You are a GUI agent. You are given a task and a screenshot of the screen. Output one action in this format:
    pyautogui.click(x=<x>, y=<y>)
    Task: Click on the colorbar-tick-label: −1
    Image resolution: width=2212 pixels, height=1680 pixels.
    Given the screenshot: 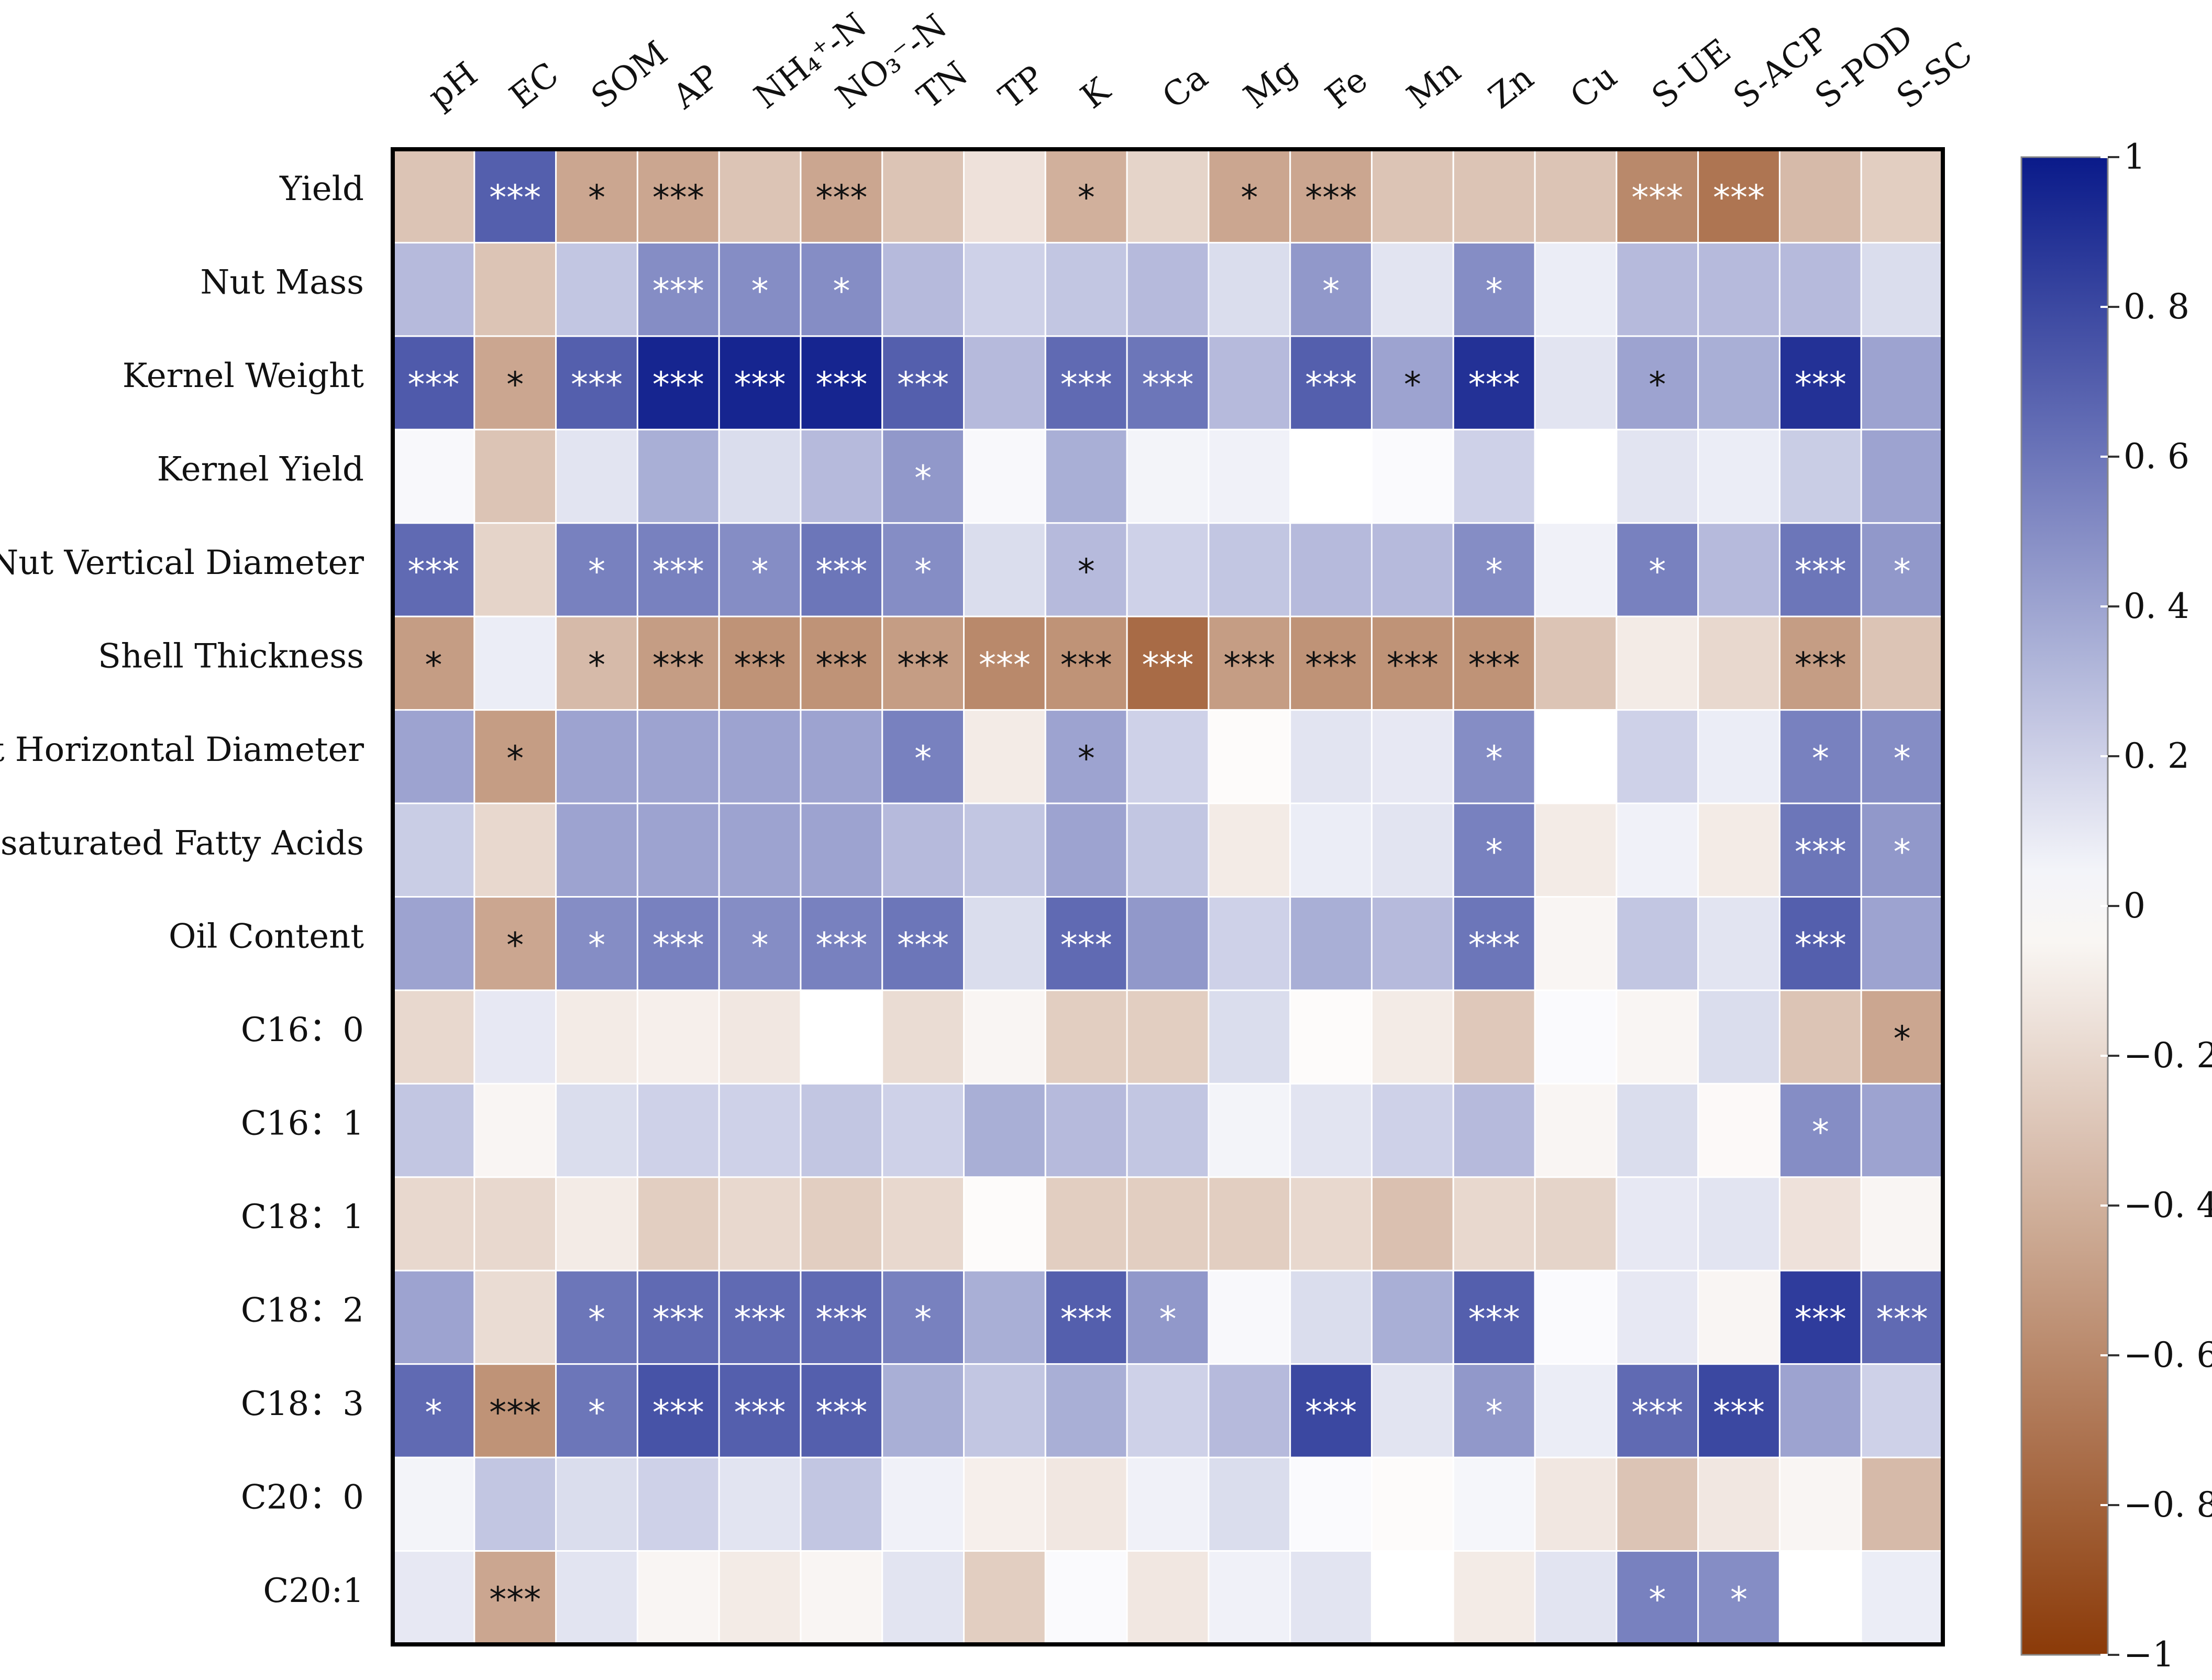 What is the action you would take?
    pyautogui.click(x=2148, y=1655)
    